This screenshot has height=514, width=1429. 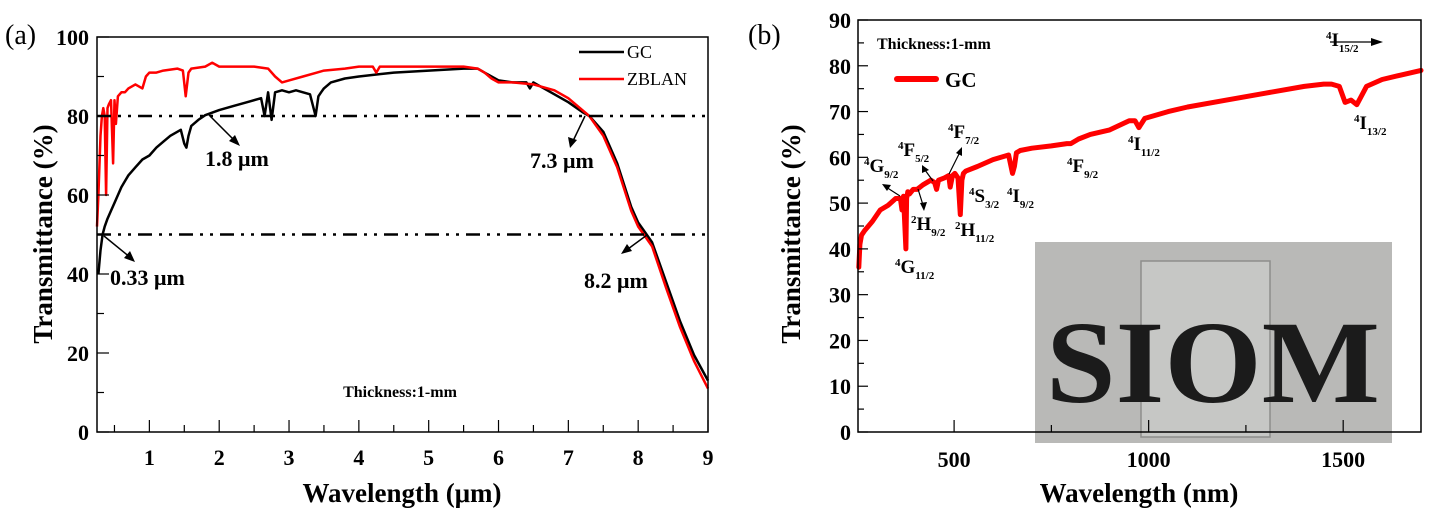 What do you see at coordinates (1020, 198) in the screenshot?
I see `energy-level-i92: 4I9/2` at bounding box center [1020, 198].